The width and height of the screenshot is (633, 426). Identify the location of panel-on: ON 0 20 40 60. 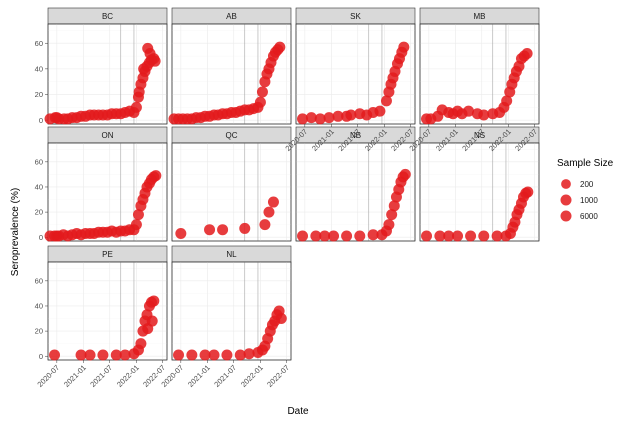
(101, 184).